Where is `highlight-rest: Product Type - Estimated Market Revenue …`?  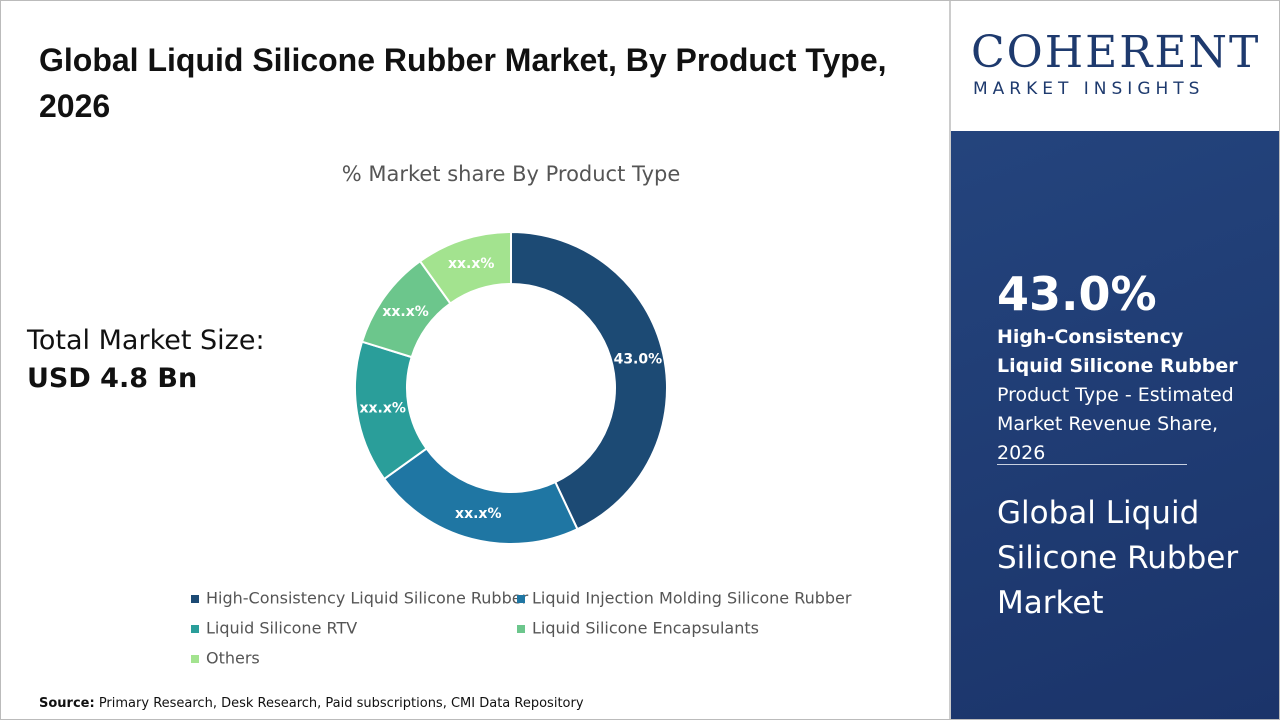 highlight-rest: Product Type - Estimated Market Revenue … is located at coordinates (1115, 424).